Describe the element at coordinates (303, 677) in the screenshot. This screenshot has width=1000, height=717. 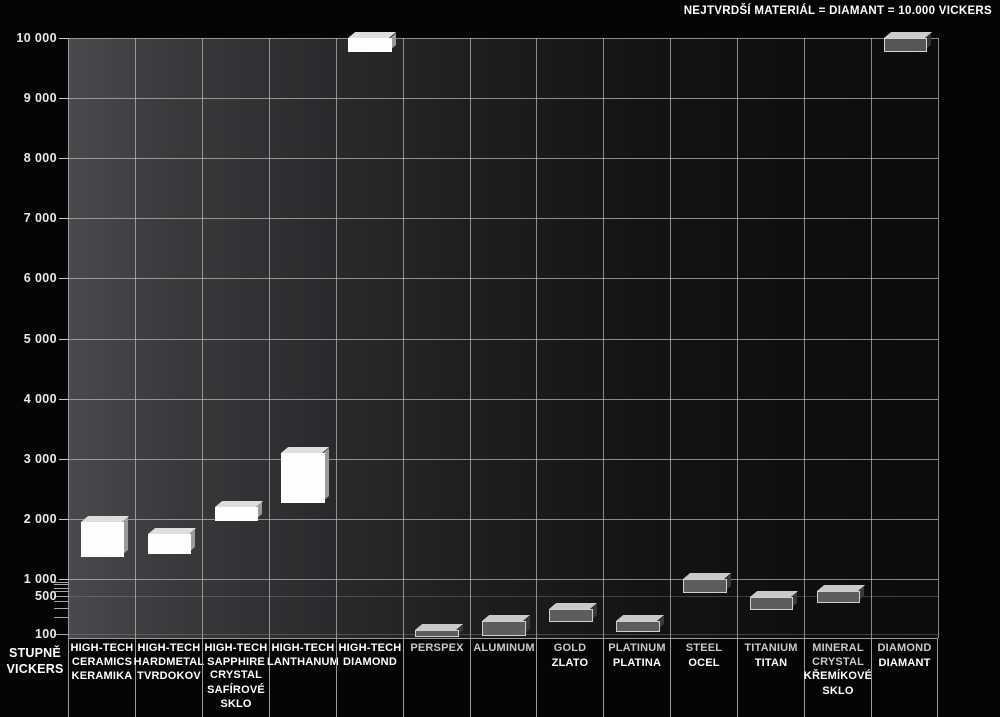
I see `category-label-4: HIGH-TECH LANTHANUM` at that location.